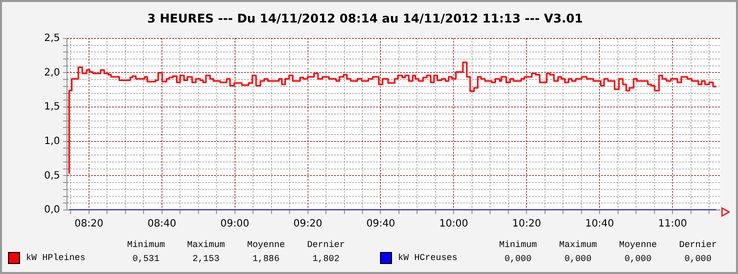  Describe the element at coordinates (52, 176) in the screenshot. I see `y-tick-label: 0,5` at that location.